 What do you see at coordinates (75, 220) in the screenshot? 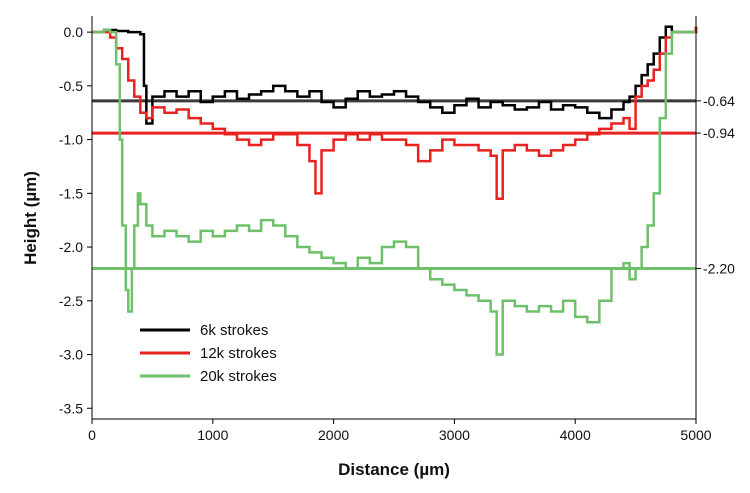
I see `y-ticks: 0.0 -0.5 -1.0 -1.5 -2.0 -2.5 -3.0 -3.5` at bounding box center [75, 220].